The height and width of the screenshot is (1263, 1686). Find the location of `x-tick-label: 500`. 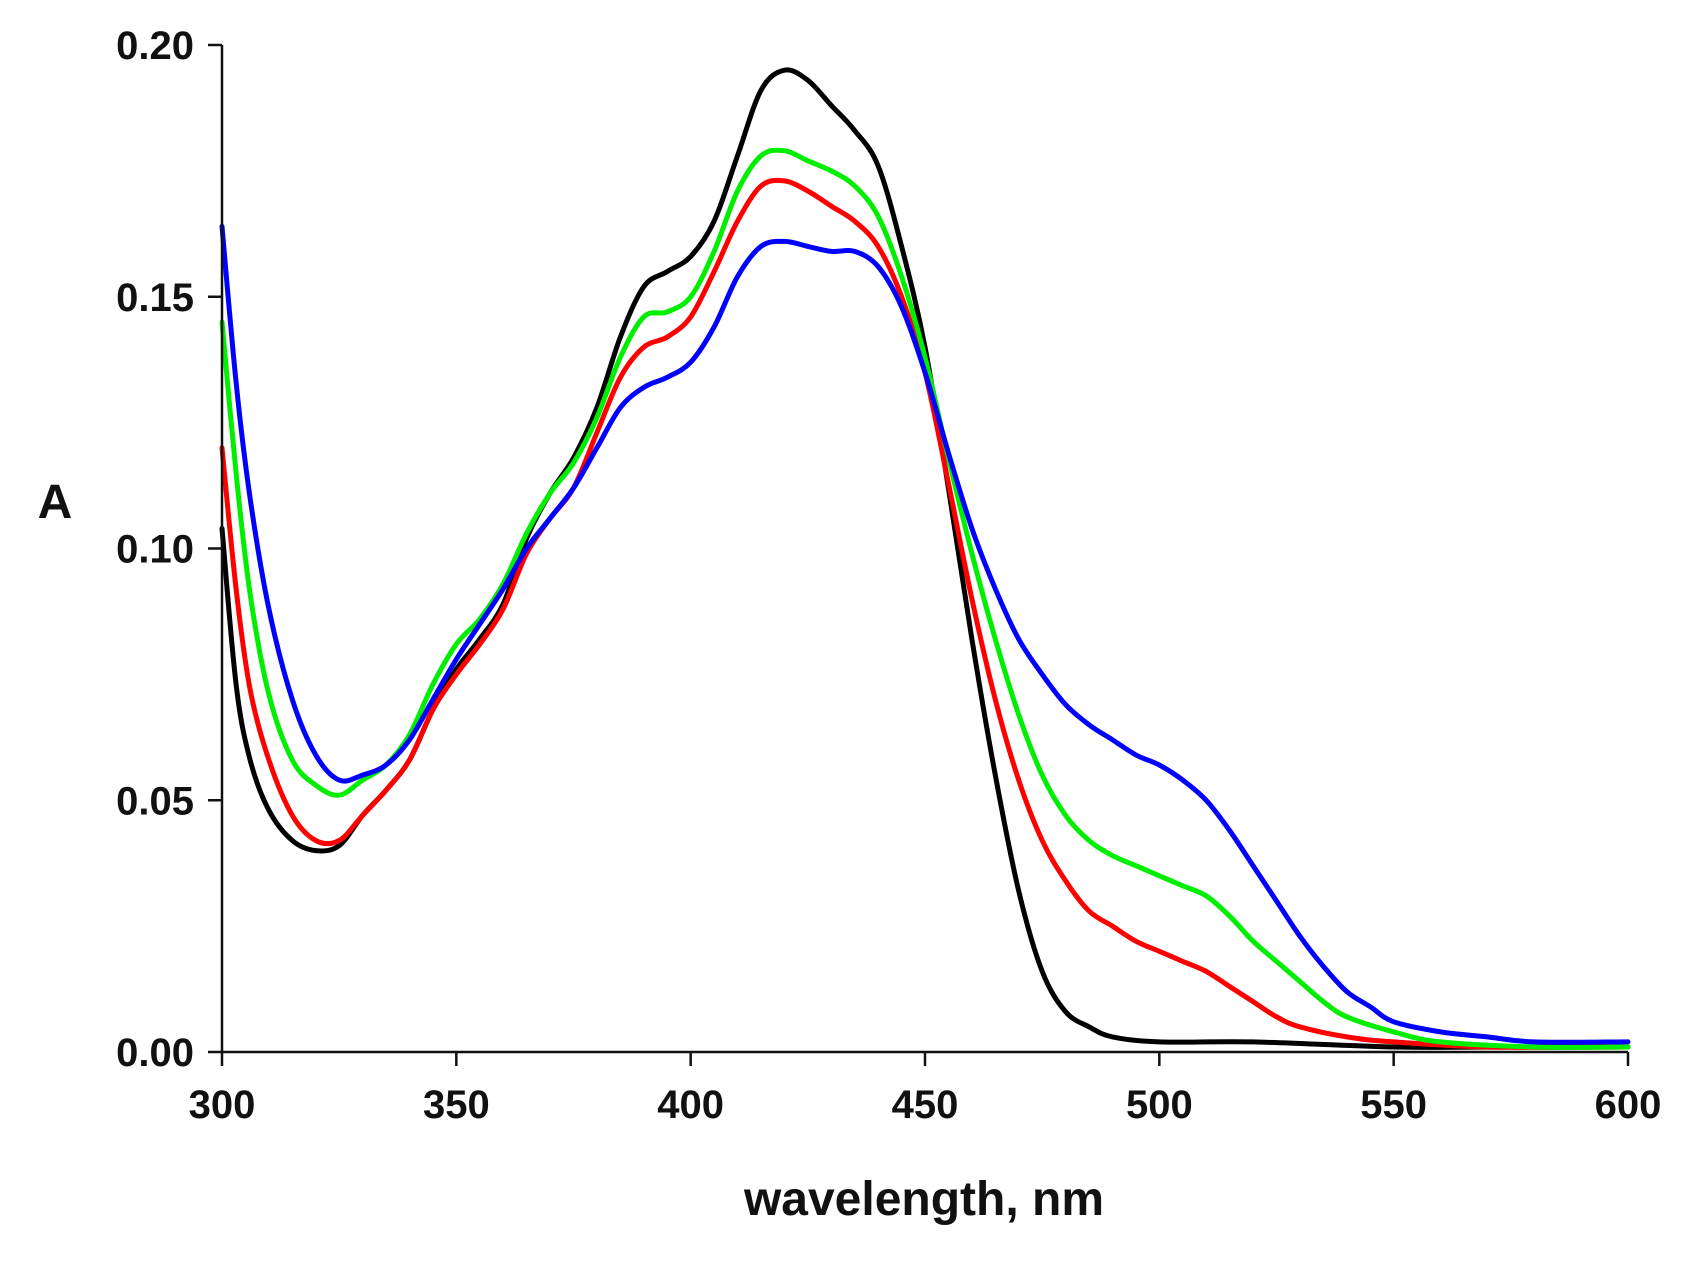

x-tick-label: 500 is located at coordinates (1159, 1105).